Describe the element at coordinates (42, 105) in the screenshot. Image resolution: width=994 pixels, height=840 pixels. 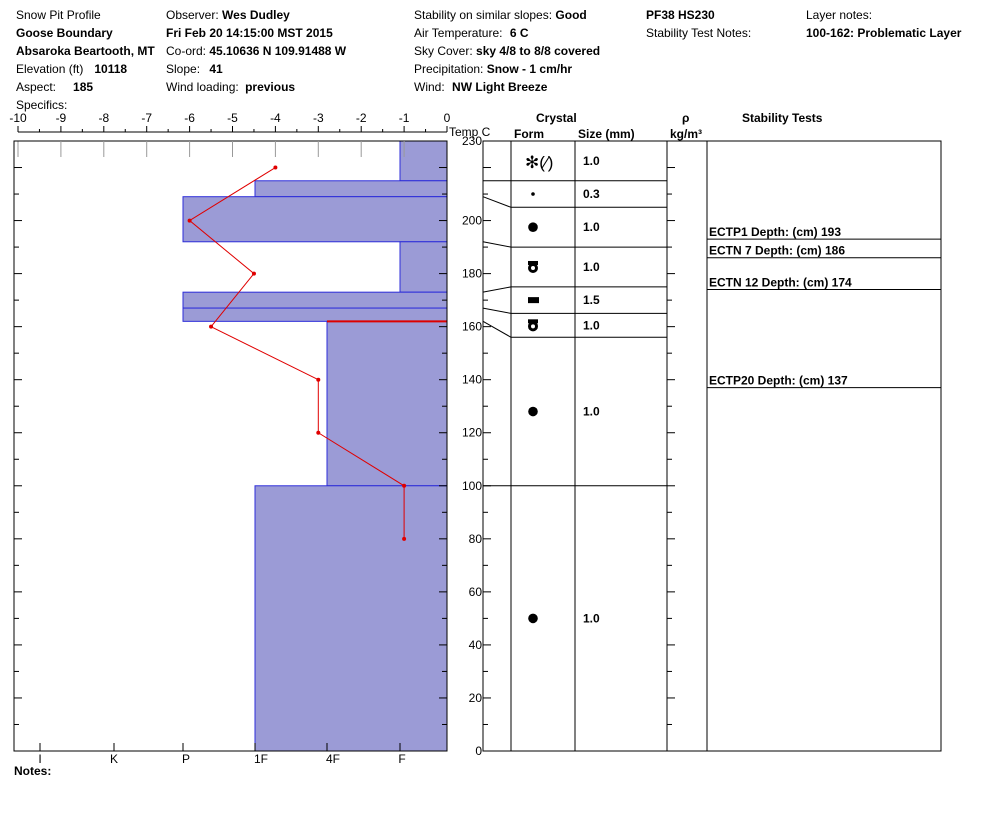
I see `specifics-label: Specifics:` at that location.